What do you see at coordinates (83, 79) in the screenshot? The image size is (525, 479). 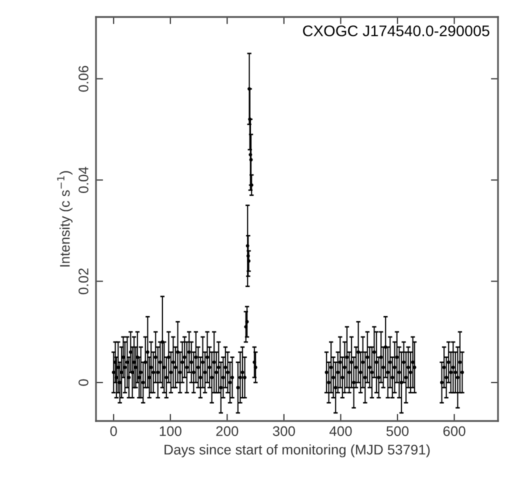 I see `y-tick-label: 0.06` at bounding box center [83, 79].